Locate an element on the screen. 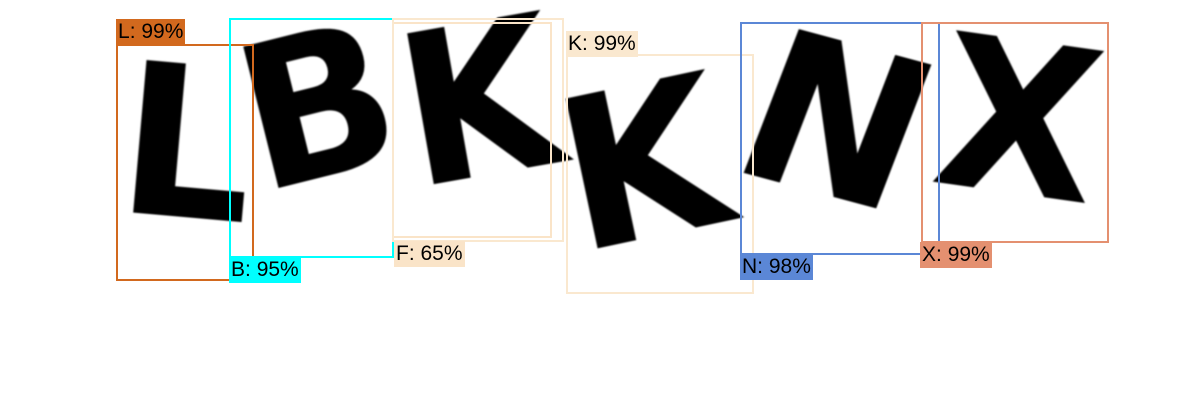 This screenshot has width=1200, height=420. bbox-b is located at coordinates (311, 138).